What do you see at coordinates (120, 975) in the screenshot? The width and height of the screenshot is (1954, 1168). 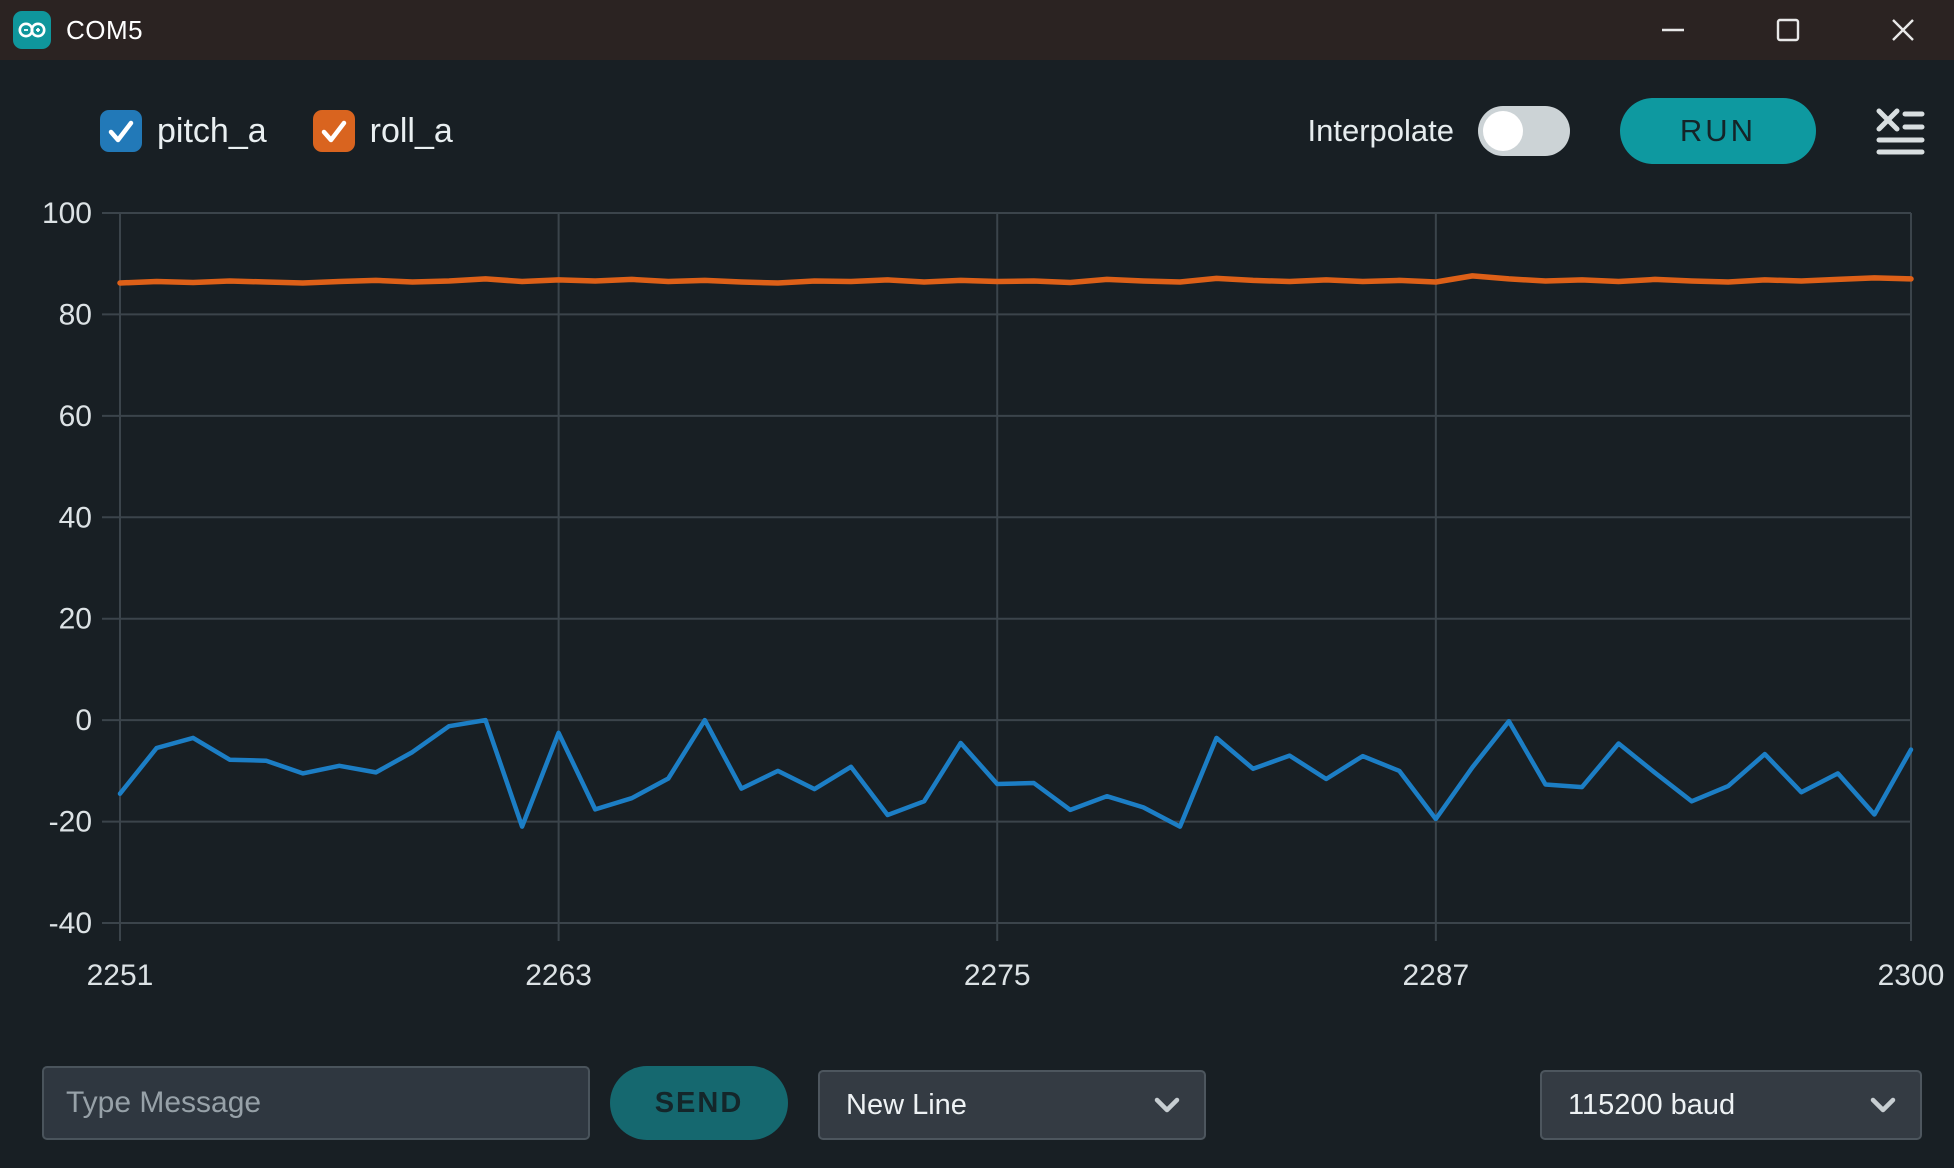 I see `x-tick-label: 2251` at bounding box center [120, 975].